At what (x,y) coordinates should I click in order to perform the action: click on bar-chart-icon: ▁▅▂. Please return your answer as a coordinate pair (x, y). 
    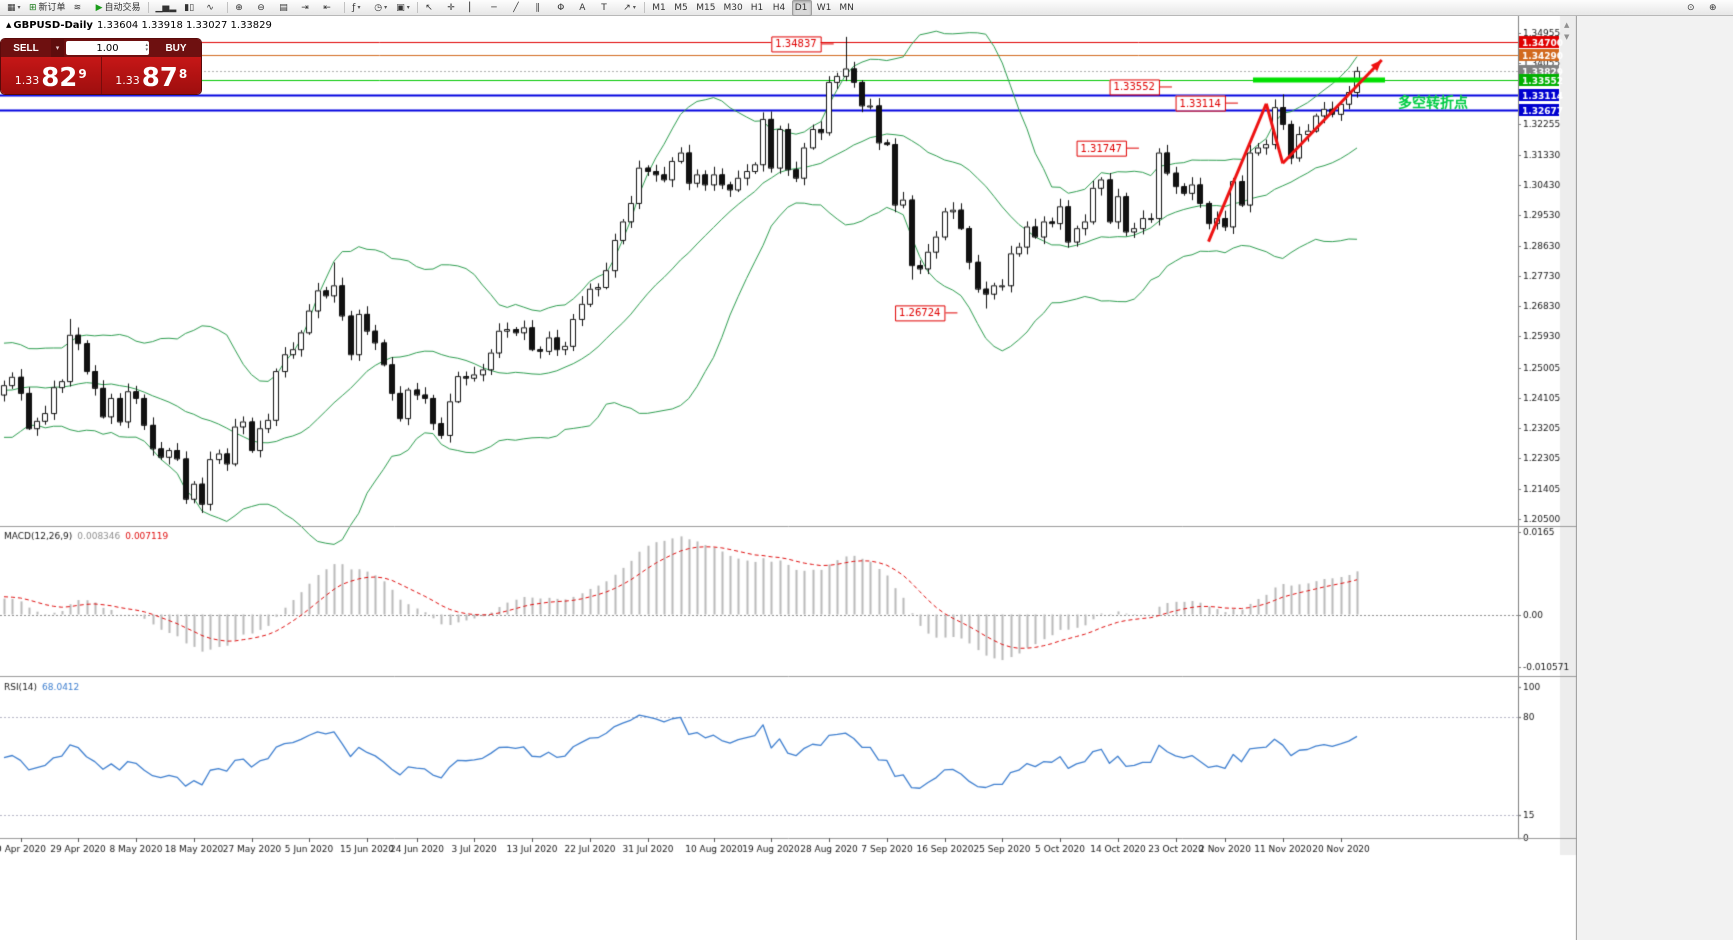
    Looking at the image, I should click on (166, 7).